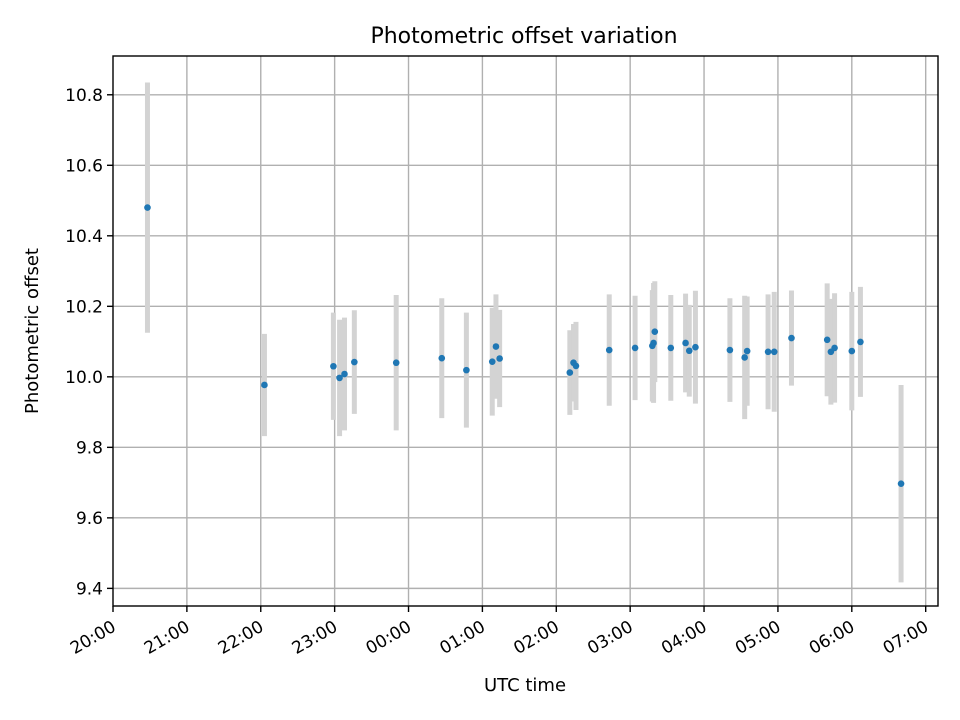  Describe the element at coordinates (167, 638) in the screenshot. I see `x-tick-label: 21:00` at that location.